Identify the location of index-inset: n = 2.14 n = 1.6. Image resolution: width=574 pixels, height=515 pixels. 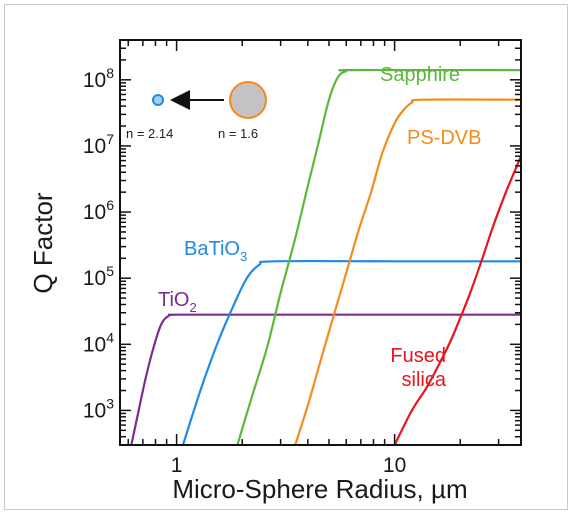
(196, 111).